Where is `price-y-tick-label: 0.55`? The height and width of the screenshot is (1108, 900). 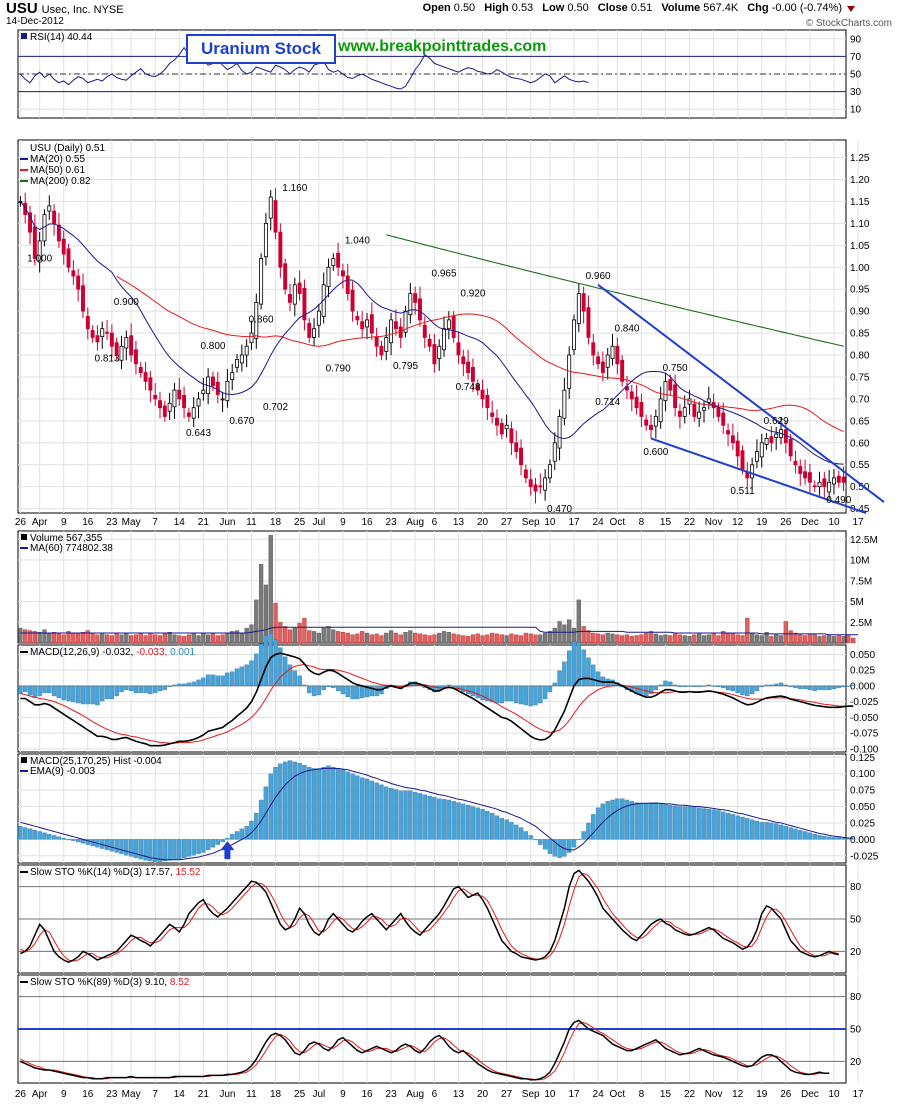
price-y-tick-label: 0.55 is located at coordinates (860, 465).